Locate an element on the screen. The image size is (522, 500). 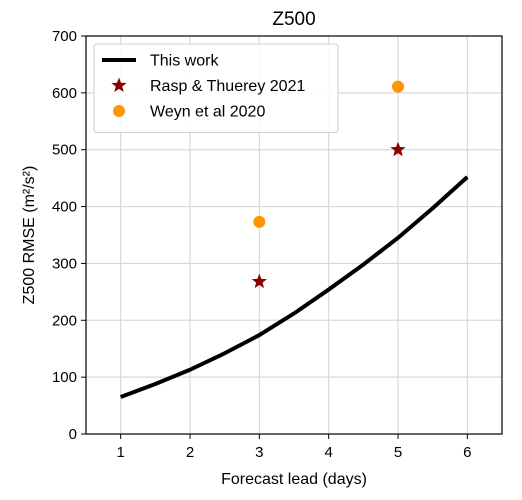
y-axis-label: Z500 RMSE (m²/s²) is located at coordinates (29, 235).